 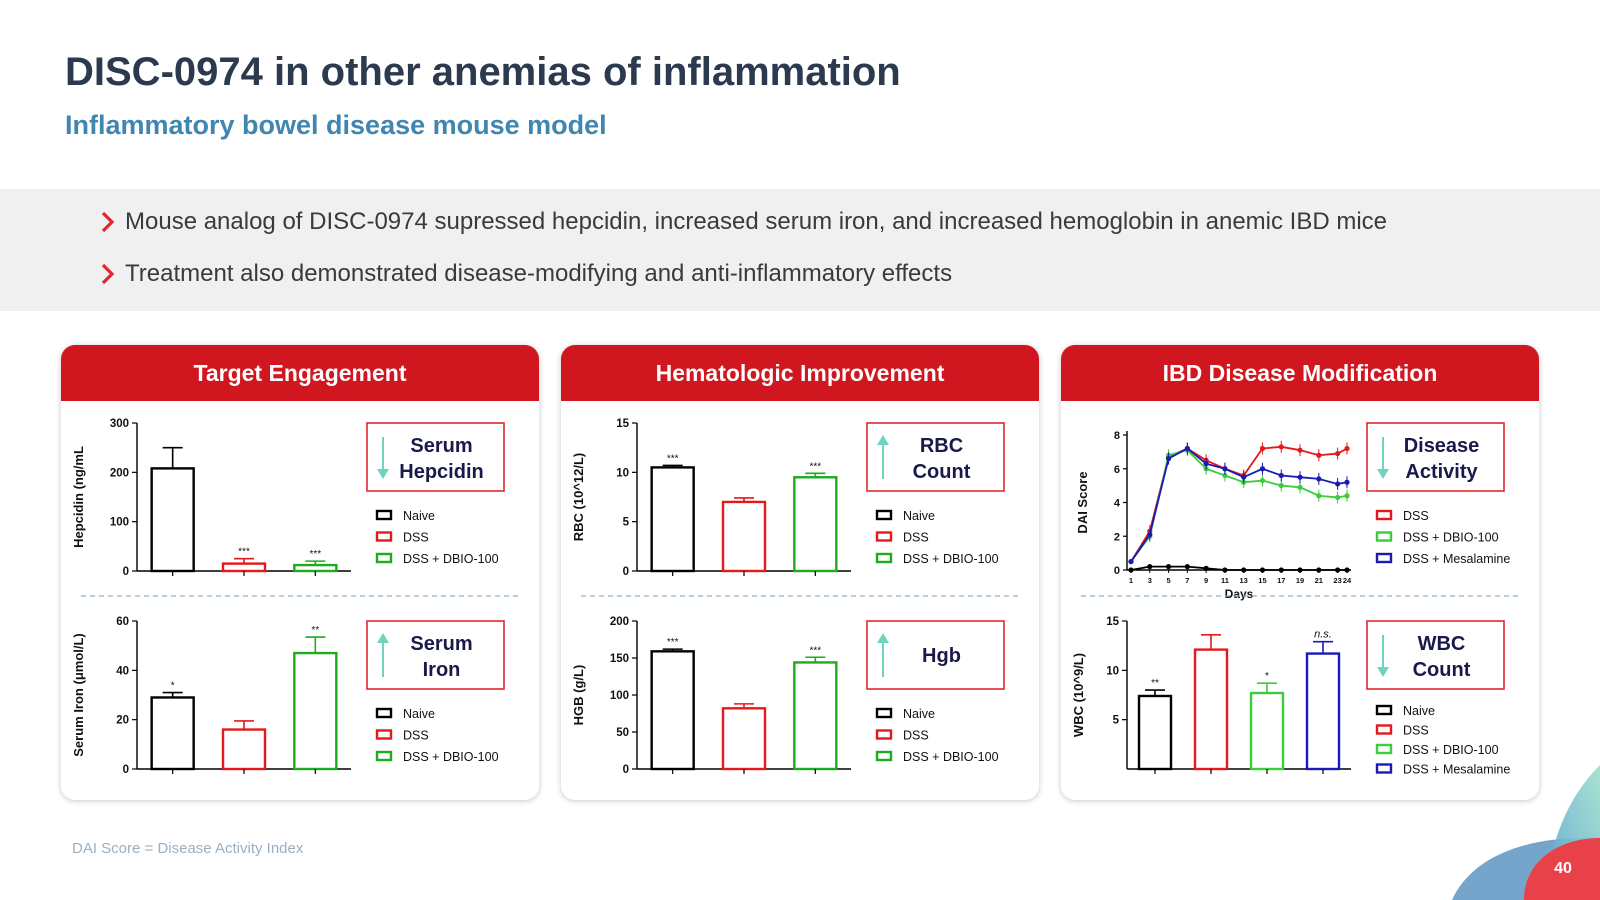 What do you see at coordinates (300, 373) in the screenshot?
I see `panel-header: Target Engagement` at bounding box center [300, 373].